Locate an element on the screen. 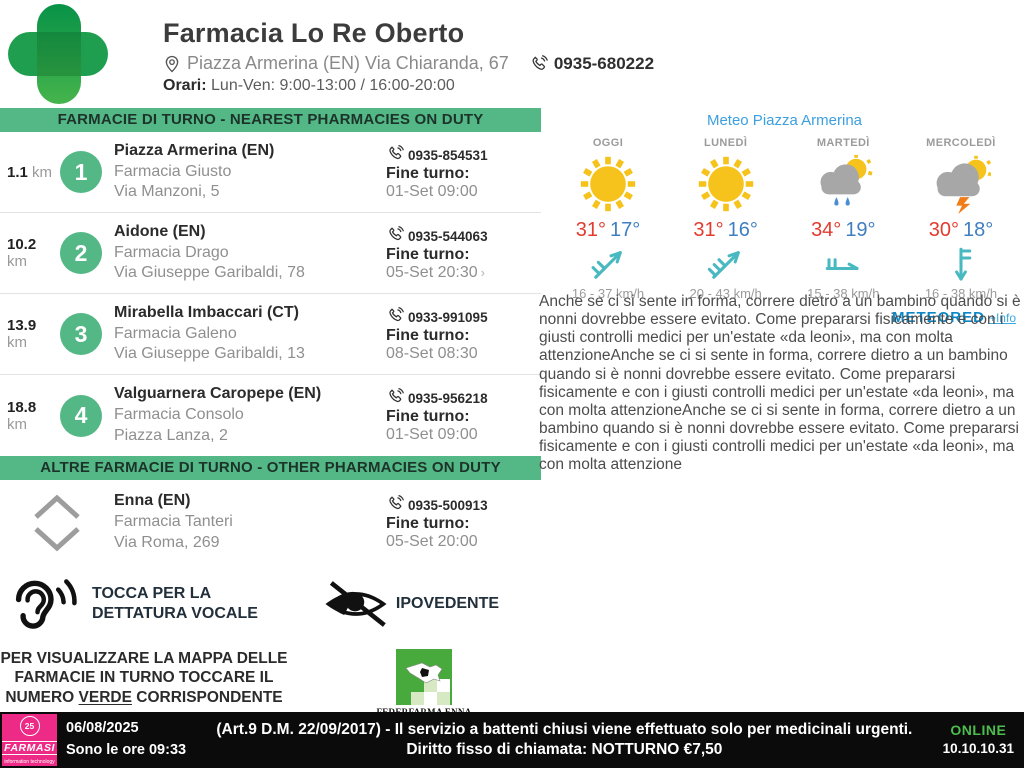 This screenshot has height=768, width=1024. pharmacy-town: Aidone (EN) is located at coordinates (160, 231).